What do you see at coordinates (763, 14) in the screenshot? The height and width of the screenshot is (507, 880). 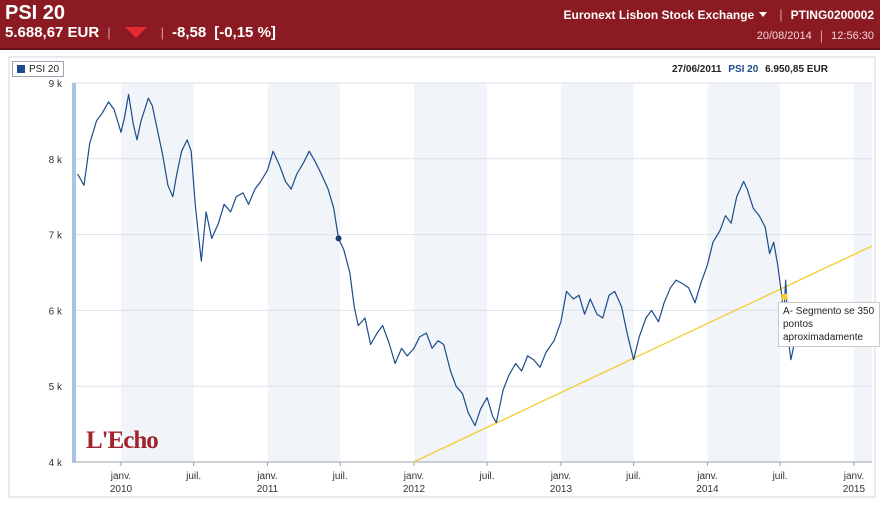 I see `chevron-down-icon` at bounding box center [763, 14].